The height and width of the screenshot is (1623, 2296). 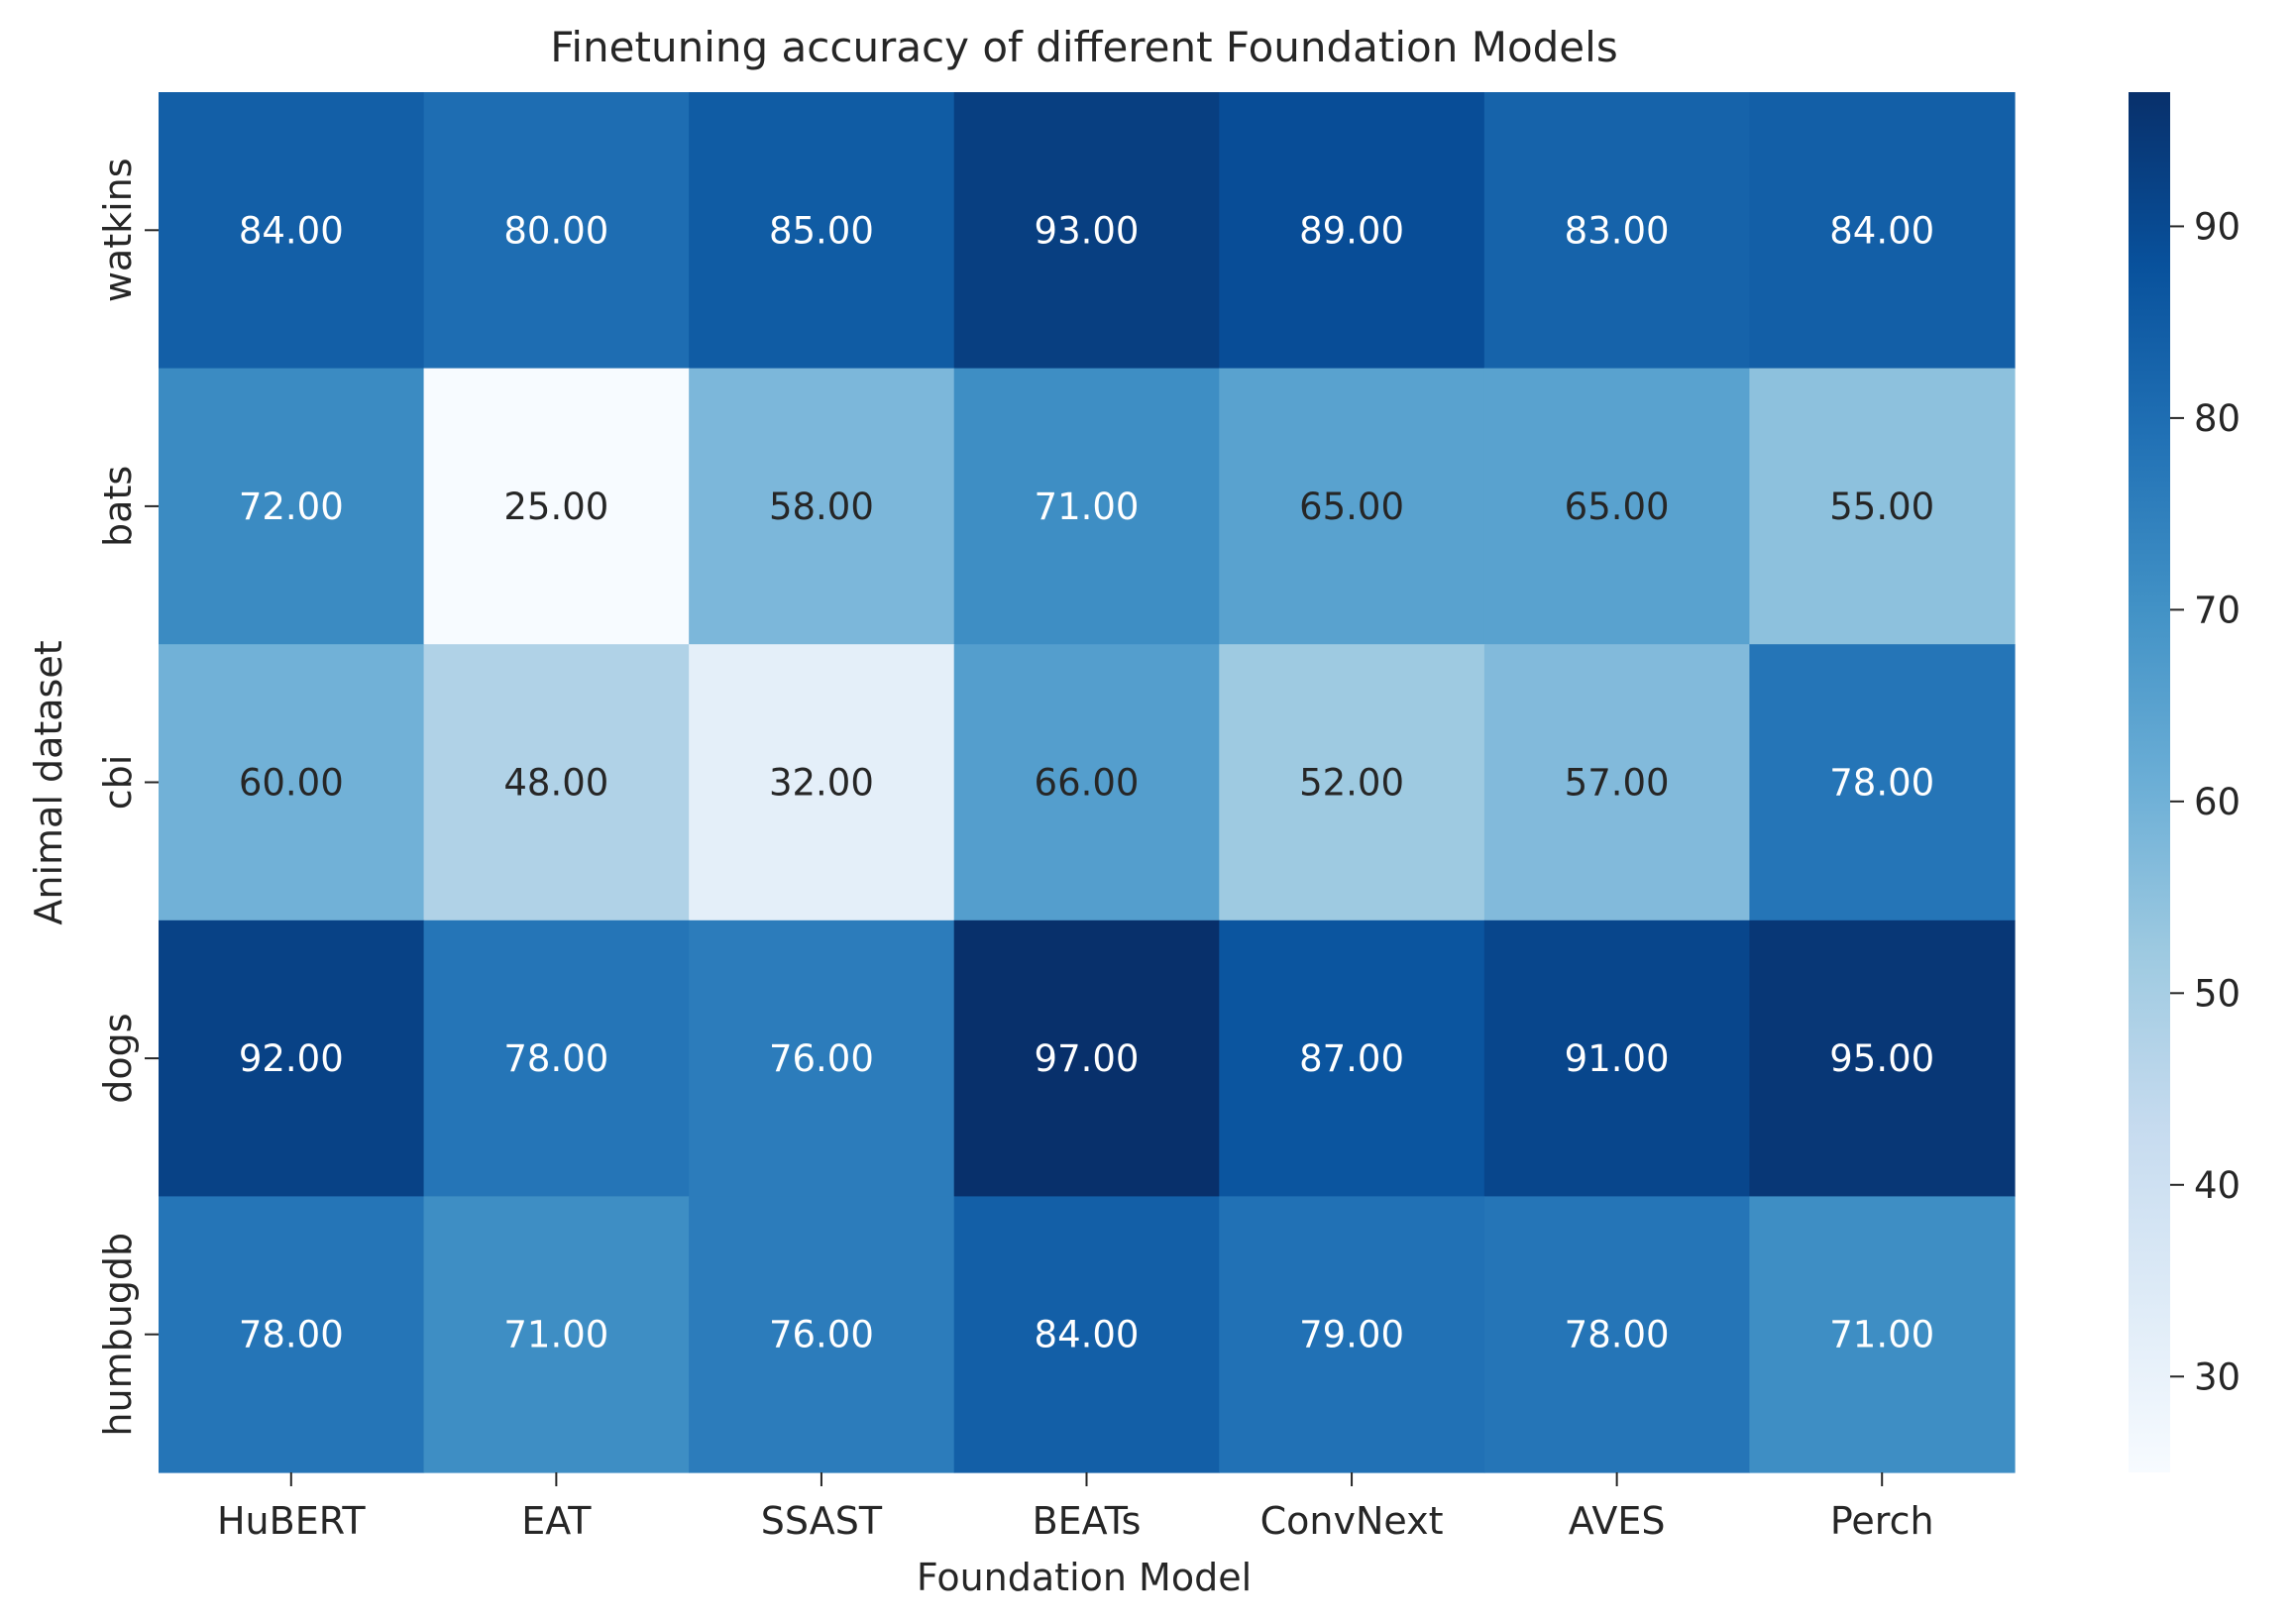 I want to click on heatmap-cell-cbi-ConvNext, so click(x=1352, y=782).